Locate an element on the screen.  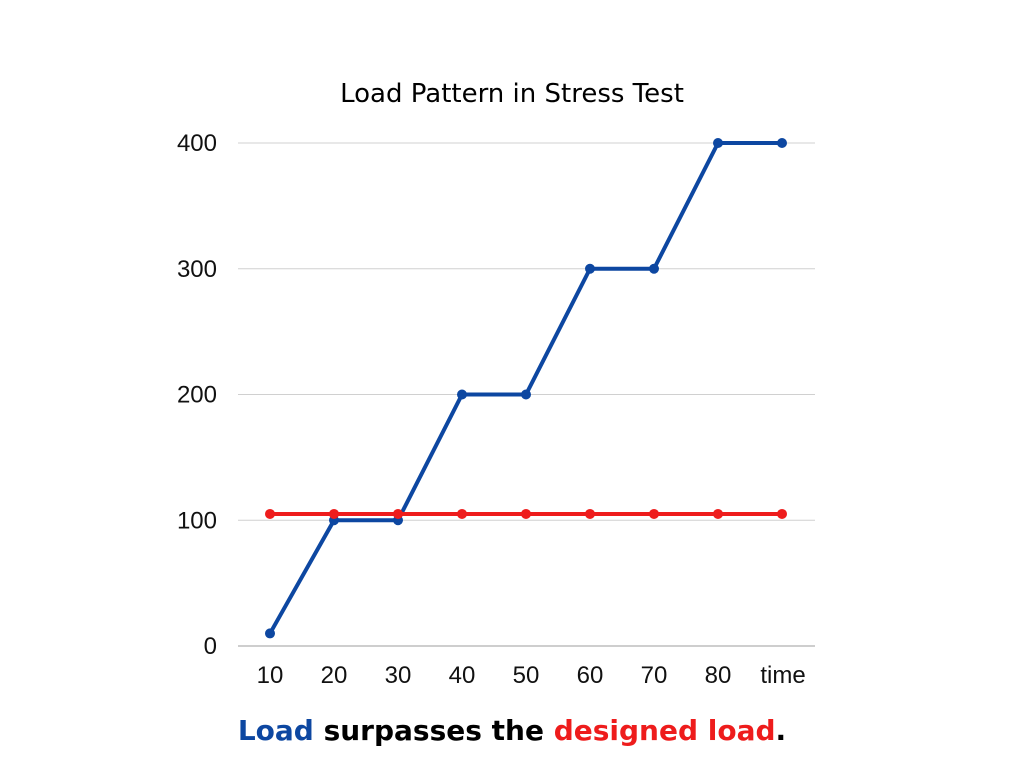
x-tick-label: 70 is located at coordinates (654, 675).